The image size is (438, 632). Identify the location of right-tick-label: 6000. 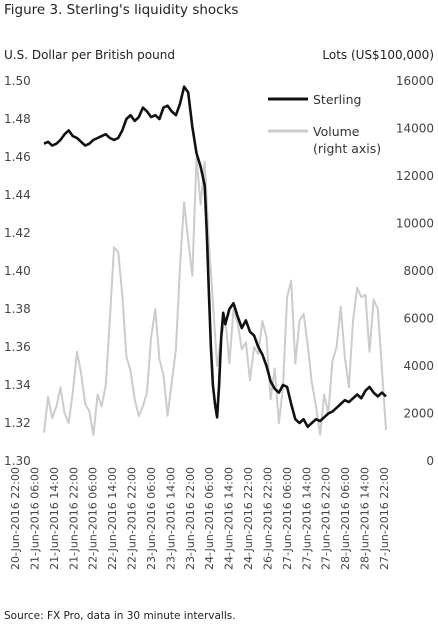
(418, 319).